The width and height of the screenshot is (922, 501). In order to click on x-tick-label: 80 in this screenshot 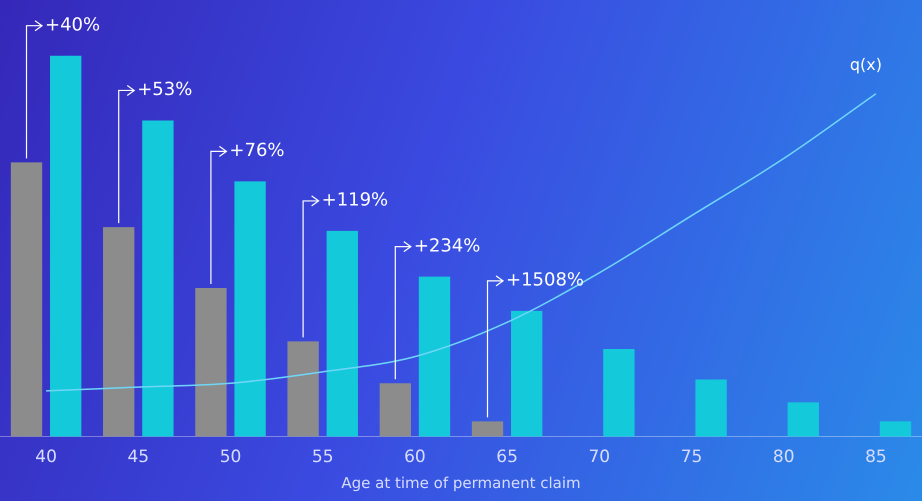, I will do `click(783, 457)`.